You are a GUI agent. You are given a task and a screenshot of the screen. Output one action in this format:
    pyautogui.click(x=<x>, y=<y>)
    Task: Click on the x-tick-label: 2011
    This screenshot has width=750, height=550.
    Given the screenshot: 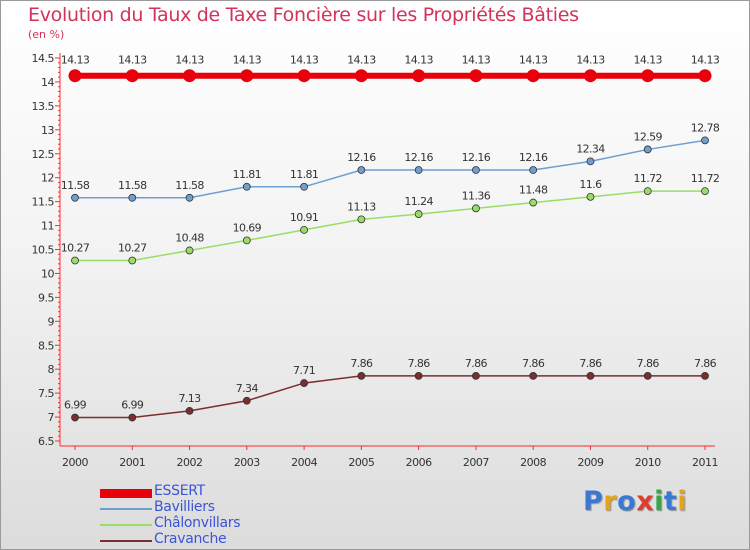 What is the action you would take?
    pyautogui.click(x=705, y=462)
    